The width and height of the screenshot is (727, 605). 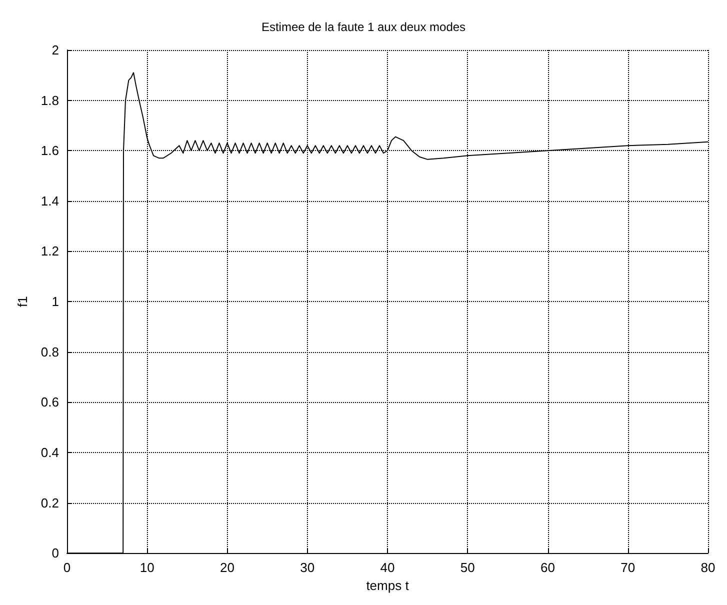 I want to click on y-tick-label: 0, so click(x=55, y=553).